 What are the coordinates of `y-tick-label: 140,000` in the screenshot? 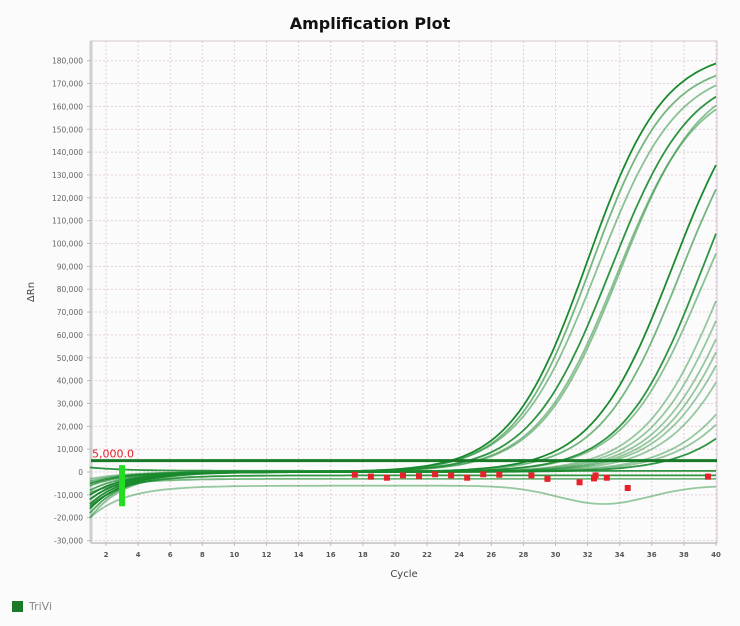 It's located at (67, 152).